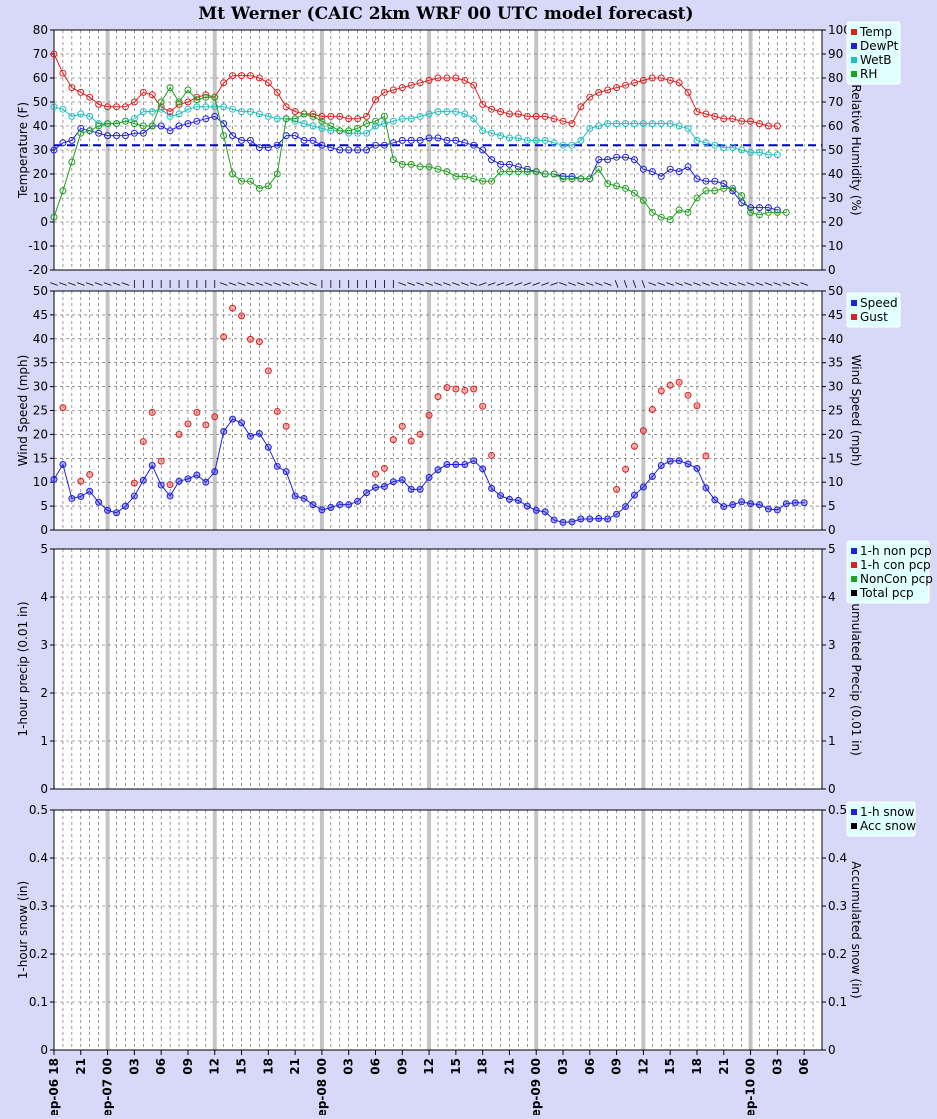 The image size is (937, 1119). What do you see at coordinates (40, 126) in the screenshot?
I see `y-tick-label: 40` at bounding box center [40, 126].